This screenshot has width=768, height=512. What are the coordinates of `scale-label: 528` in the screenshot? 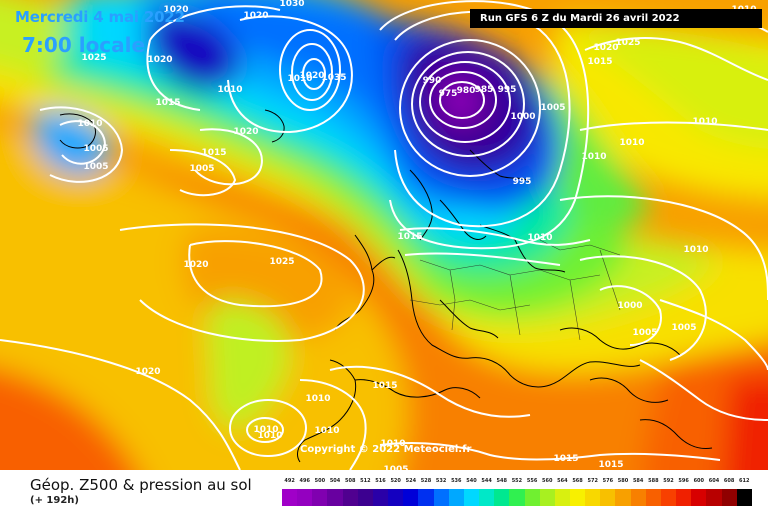 It's located at (426, 481).